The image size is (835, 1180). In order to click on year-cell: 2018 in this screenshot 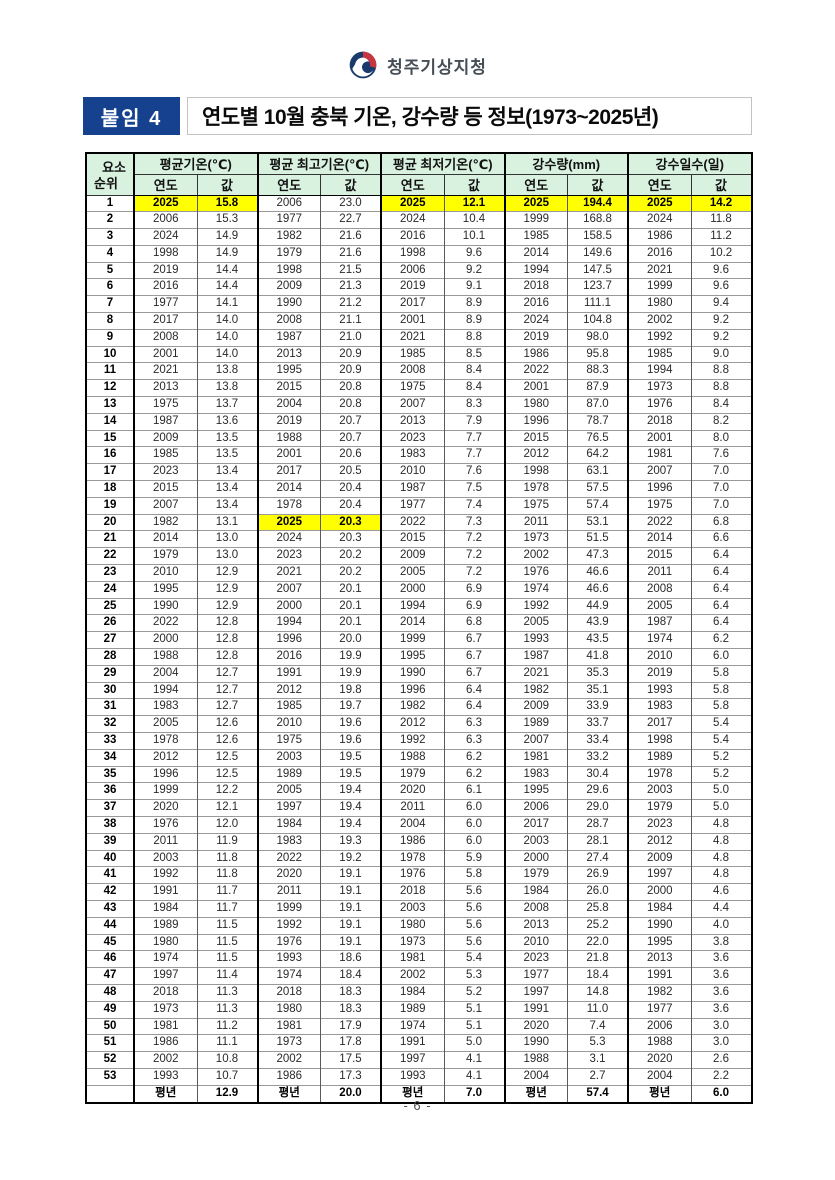, I will do `click(412, 892)`.